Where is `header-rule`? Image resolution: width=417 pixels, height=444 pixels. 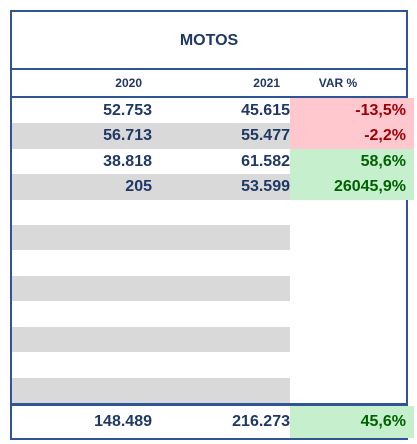
header-rule is located at coordinates (209, 97).